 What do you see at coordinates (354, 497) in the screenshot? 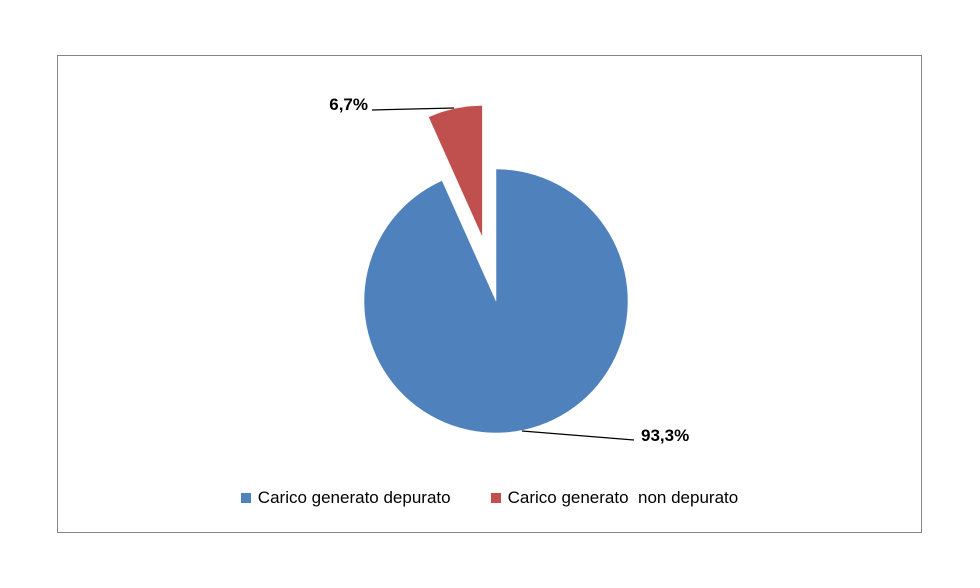
I see `legend-label-depurato: Carico generato depurato` at bounding box center [354, 497].